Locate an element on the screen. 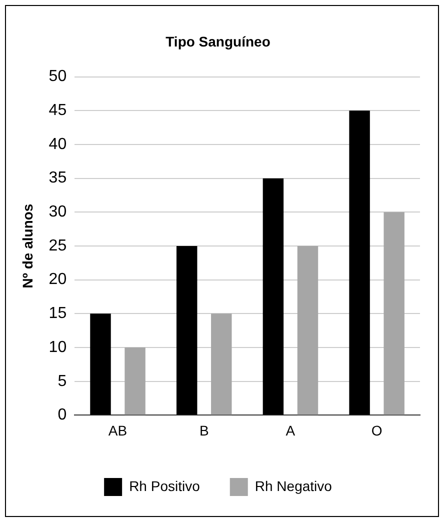  y-axis-title: Nº de alunos is located at coordinates (27, 246).